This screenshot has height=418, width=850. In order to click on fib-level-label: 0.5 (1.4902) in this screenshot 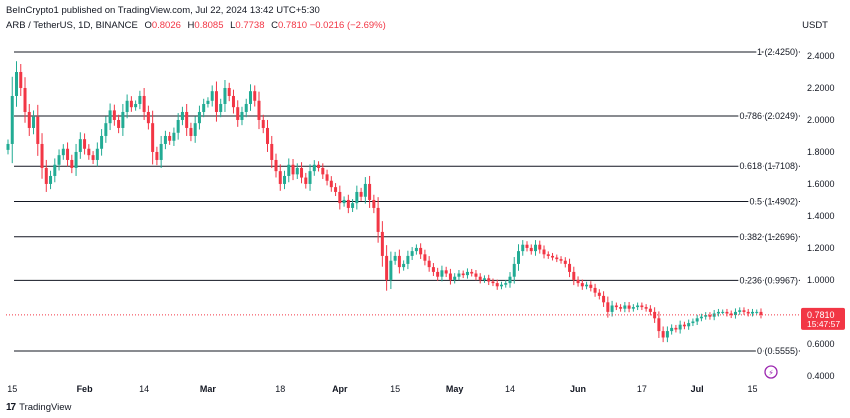, I will do `click(773, 202)`.